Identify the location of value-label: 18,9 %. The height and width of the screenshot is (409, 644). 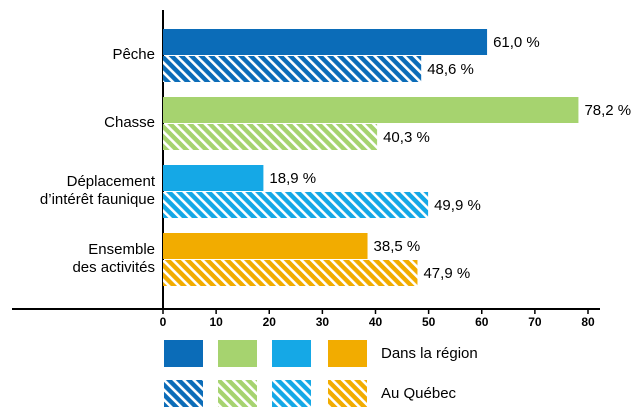
(292, 178).